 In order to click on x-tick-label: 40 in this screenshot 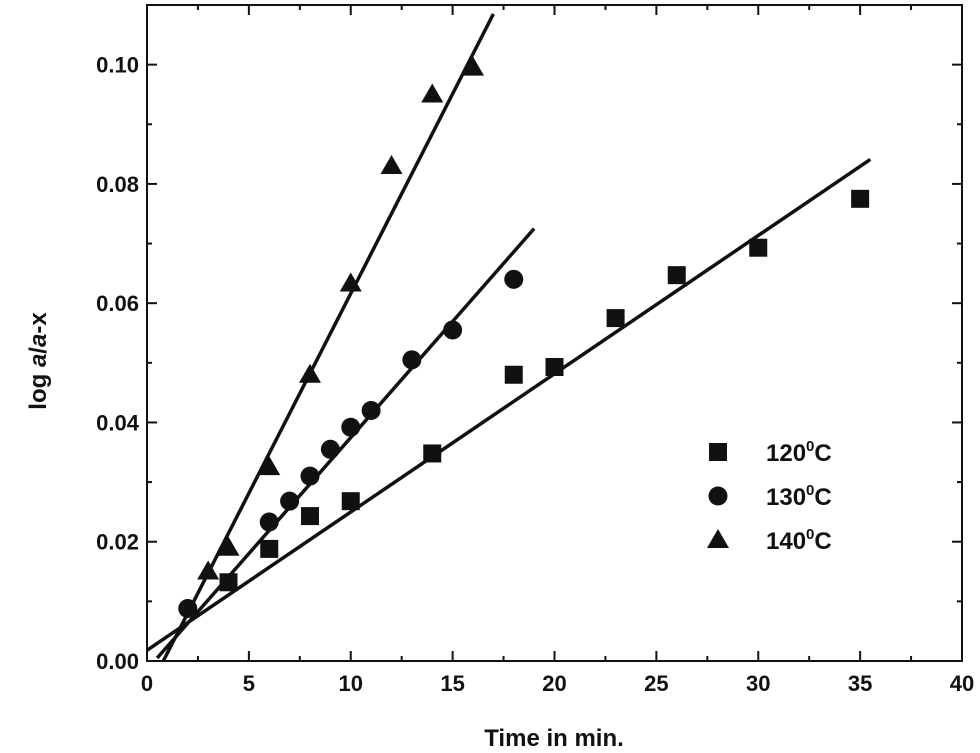, I will do `click(962, 683)`.